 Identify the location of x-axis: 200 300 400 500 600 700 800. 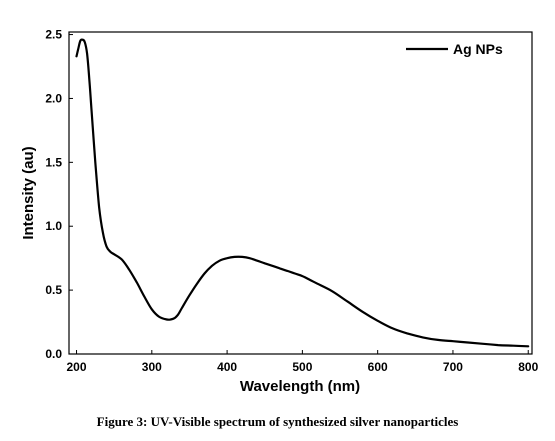
(303, 362).